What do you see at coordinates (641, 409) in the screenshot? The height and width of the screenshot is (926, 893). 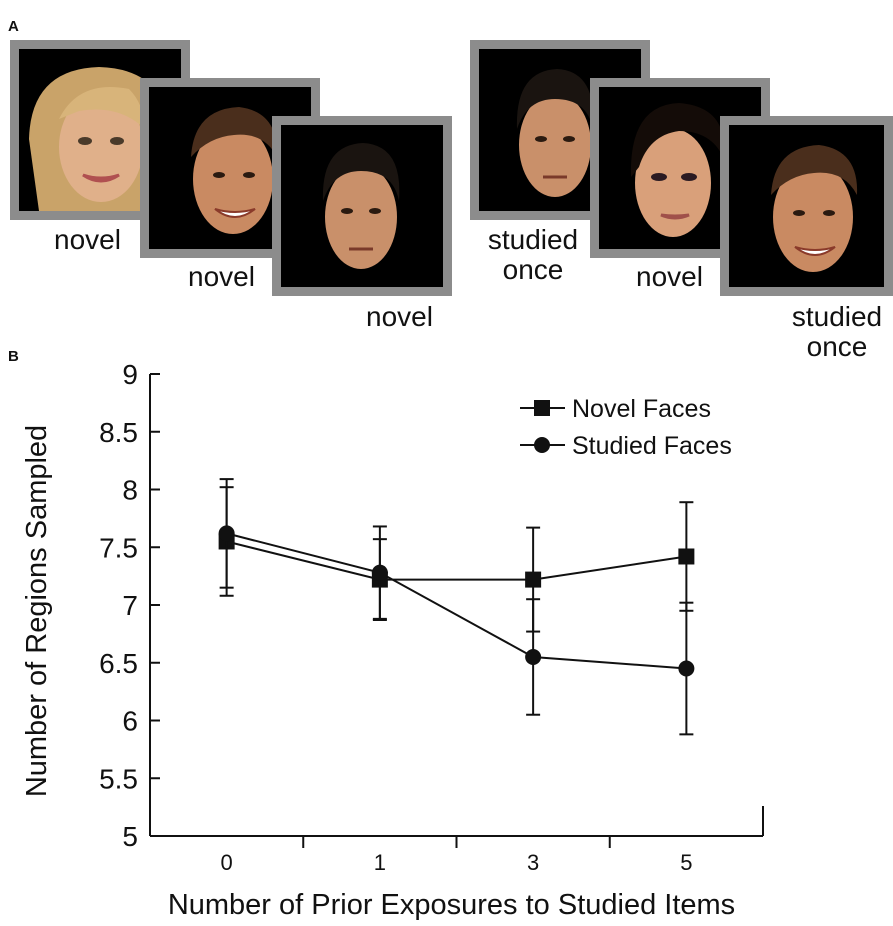 I see `legend-label: Novel Faces` at bounding box center [641, 409].